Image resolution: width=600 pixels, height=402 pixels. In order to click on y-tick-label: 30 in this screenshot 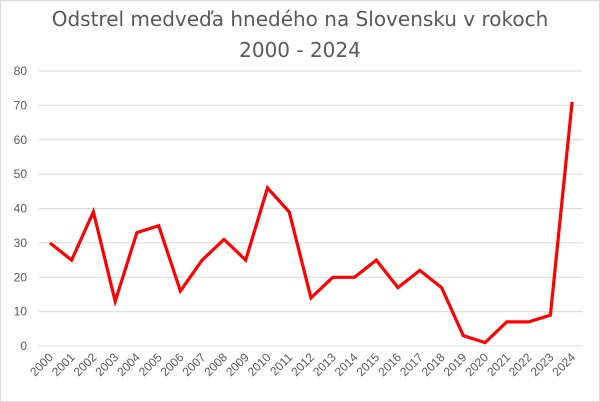, I will do `click(21, 243)`.